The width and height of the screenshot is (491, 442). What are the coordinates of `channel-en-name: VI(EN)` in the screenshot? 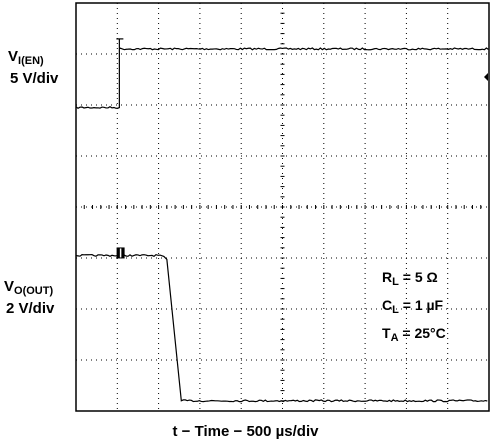 It's located at (26, 57).